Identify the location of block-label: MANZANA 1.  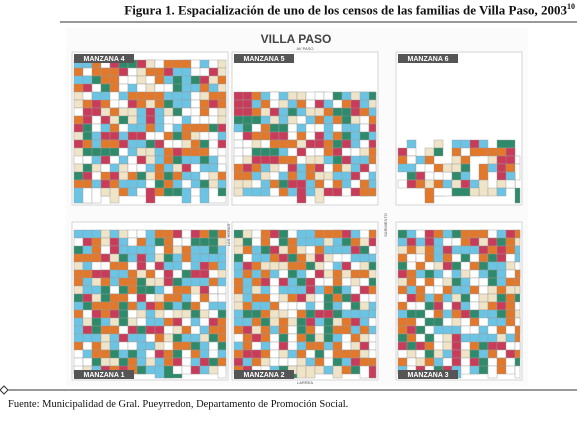
(104, 375).